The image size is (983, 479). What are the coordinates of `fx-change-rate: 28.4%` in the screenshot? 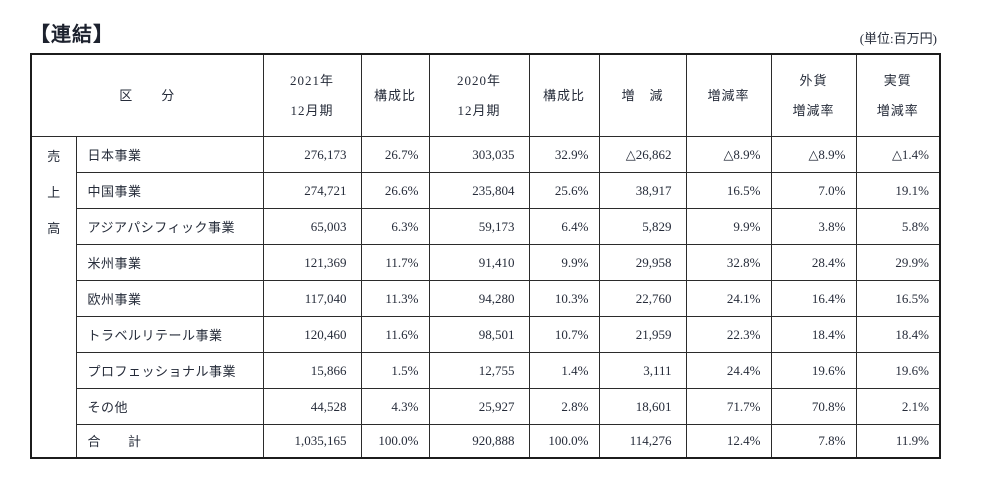 It's located at (813, 262).